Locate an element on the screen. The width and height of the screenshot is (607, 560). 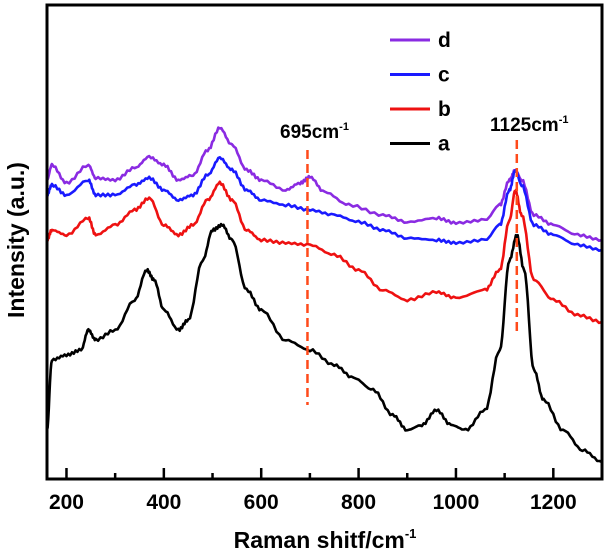
legend-label-b: b is located at coordinates (444, 109).